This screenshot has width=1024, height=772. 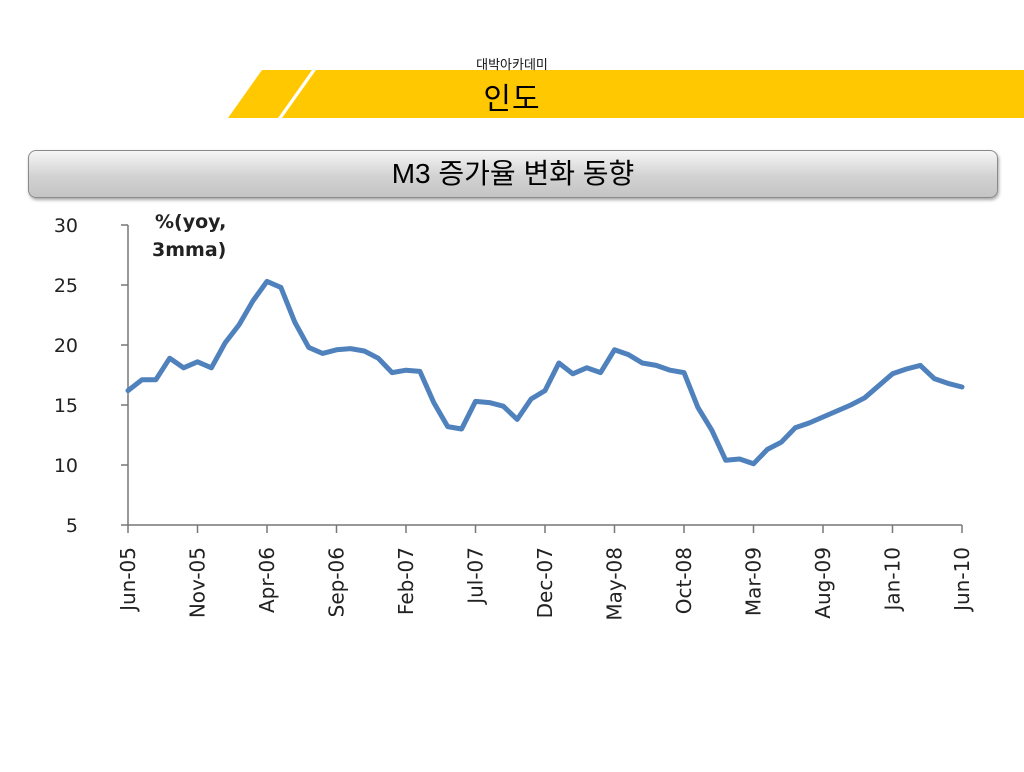 What do you see at coordinates (337, 582) in the screenshot?
I see `x-tick-label: Sep-06` at bounding box center [337, 582].